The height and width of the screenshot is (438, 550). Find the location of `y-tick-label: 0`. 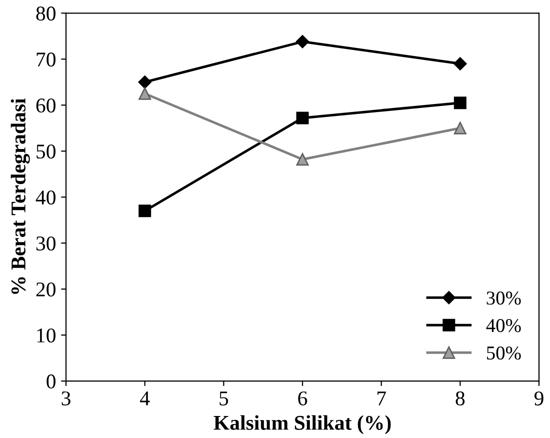

y-tick-label: 0 is located at coordinates (51, 381).